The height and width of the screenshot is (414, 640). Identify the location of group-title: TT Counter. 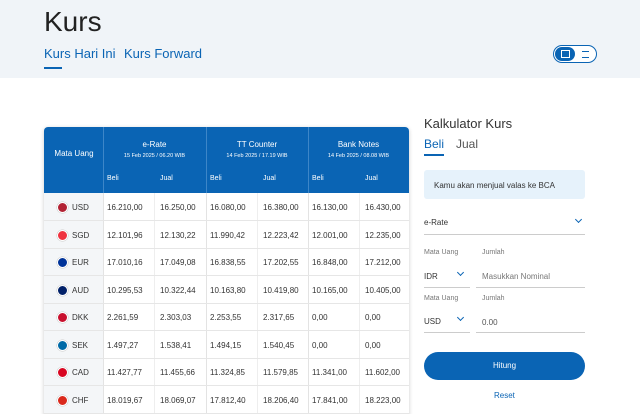
(257, 144).